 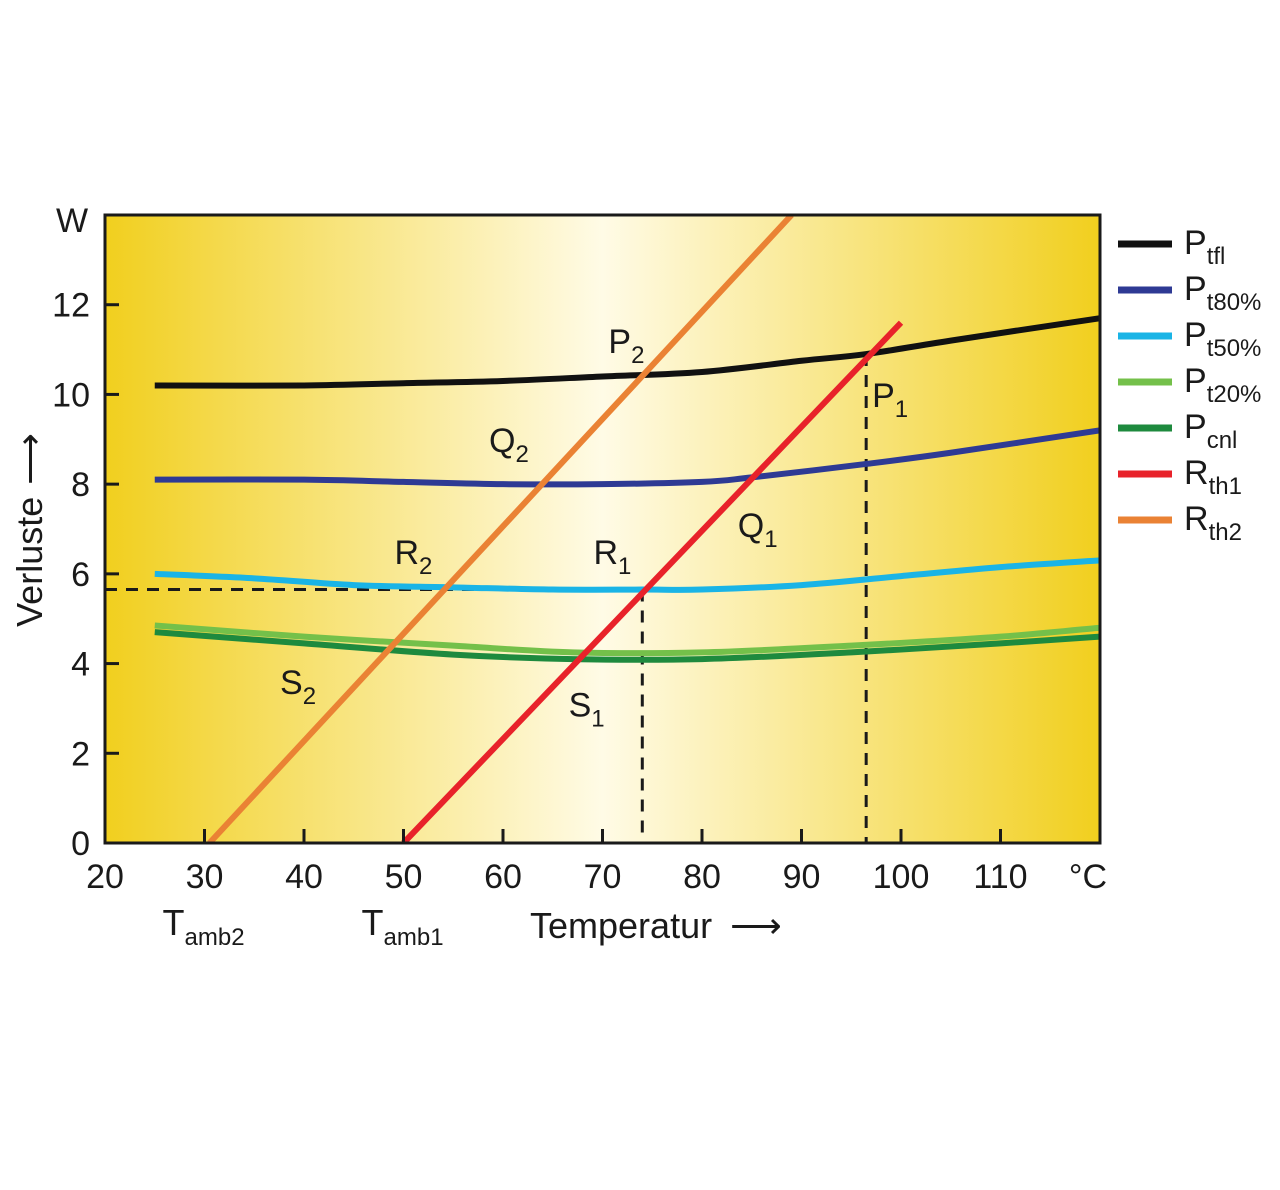 I want to click on annotation-s2: S2, so click(x=298, y=687).